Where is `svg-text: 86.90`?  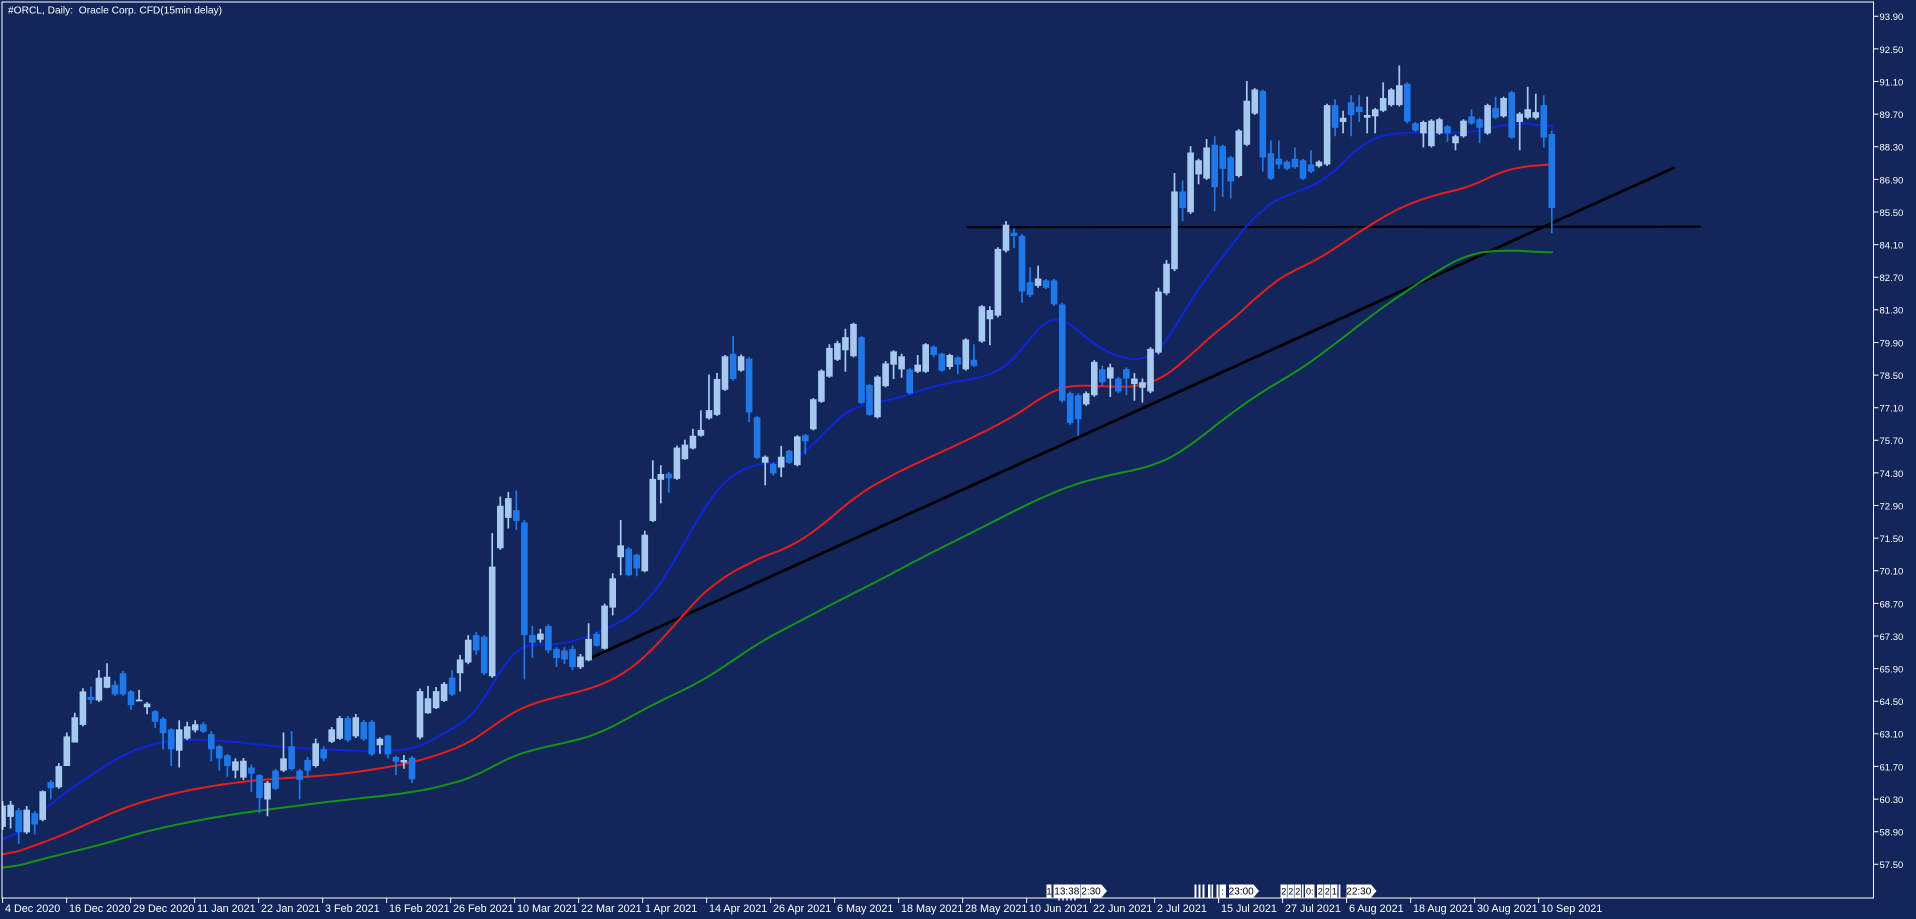
svg-text: 86.90 is located at coordinates (1892, 180).